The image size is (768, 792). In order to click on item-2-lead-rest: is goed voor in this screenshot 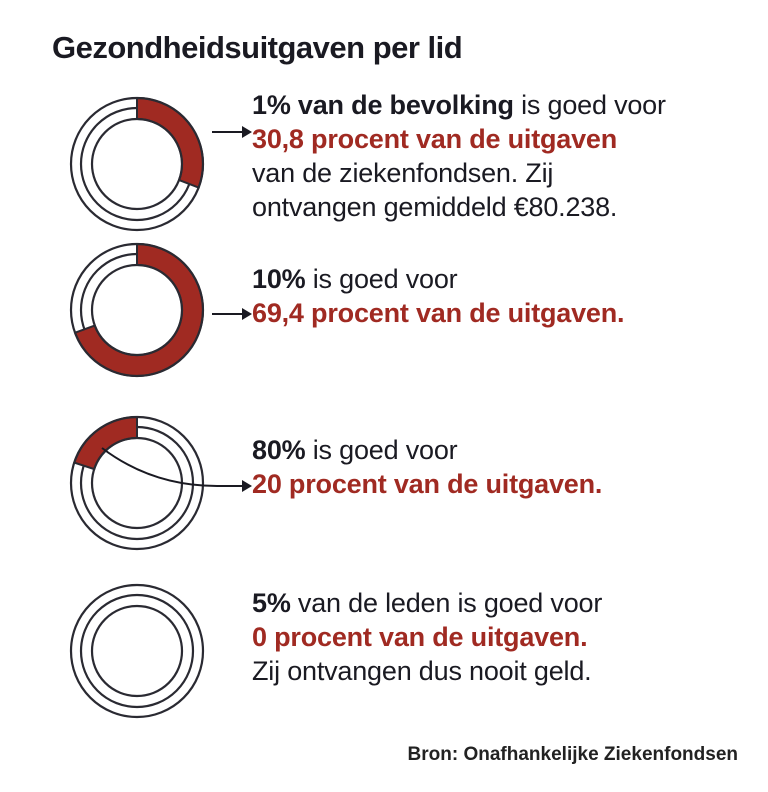, I will do `click(381, 279)`.